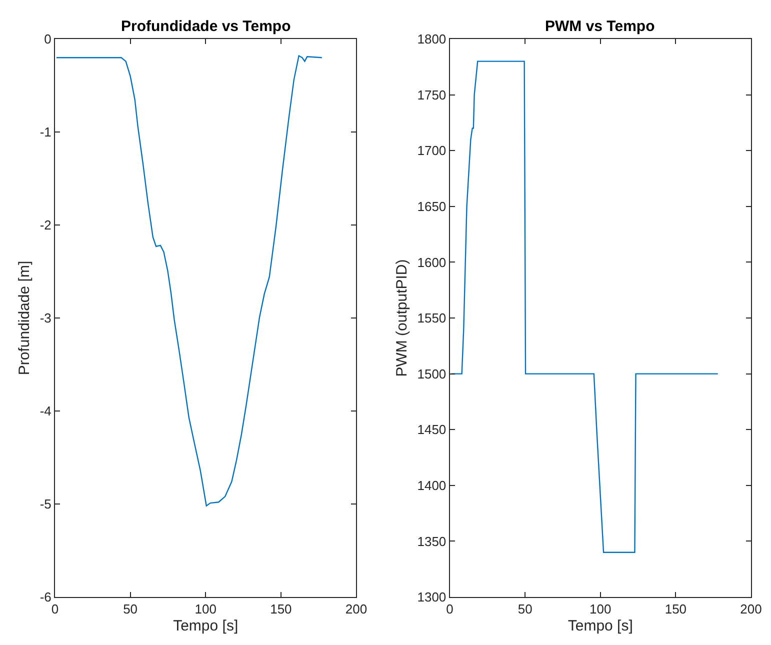 The width and height of the screenshot is (771, 645). Describe the element at coordinates (46, 411) in the screenshot. I see `y-tick-label: -4` at that location.